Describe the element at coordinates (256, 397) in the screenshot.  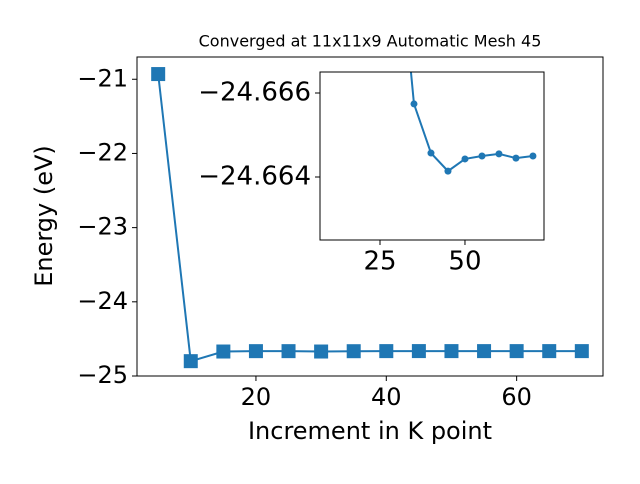
I see `x-tick-label: 20` at that location.